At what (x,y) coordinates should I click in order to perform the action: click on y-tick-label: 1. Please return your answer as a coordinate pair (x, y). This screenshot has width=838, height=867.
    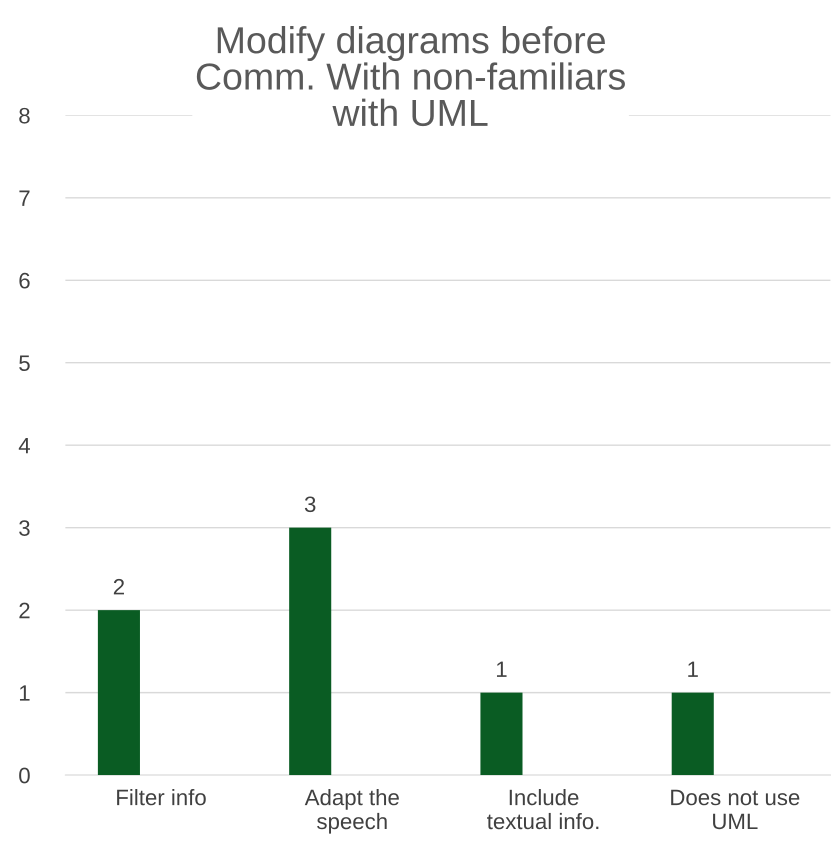
    Looking at the image, I should click on (25, 693).